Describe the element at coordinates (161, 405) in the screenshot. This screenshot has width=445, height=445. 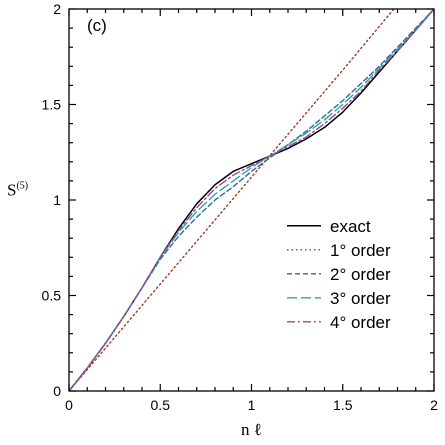
I see `x-tick-label: 0.5` at that location.